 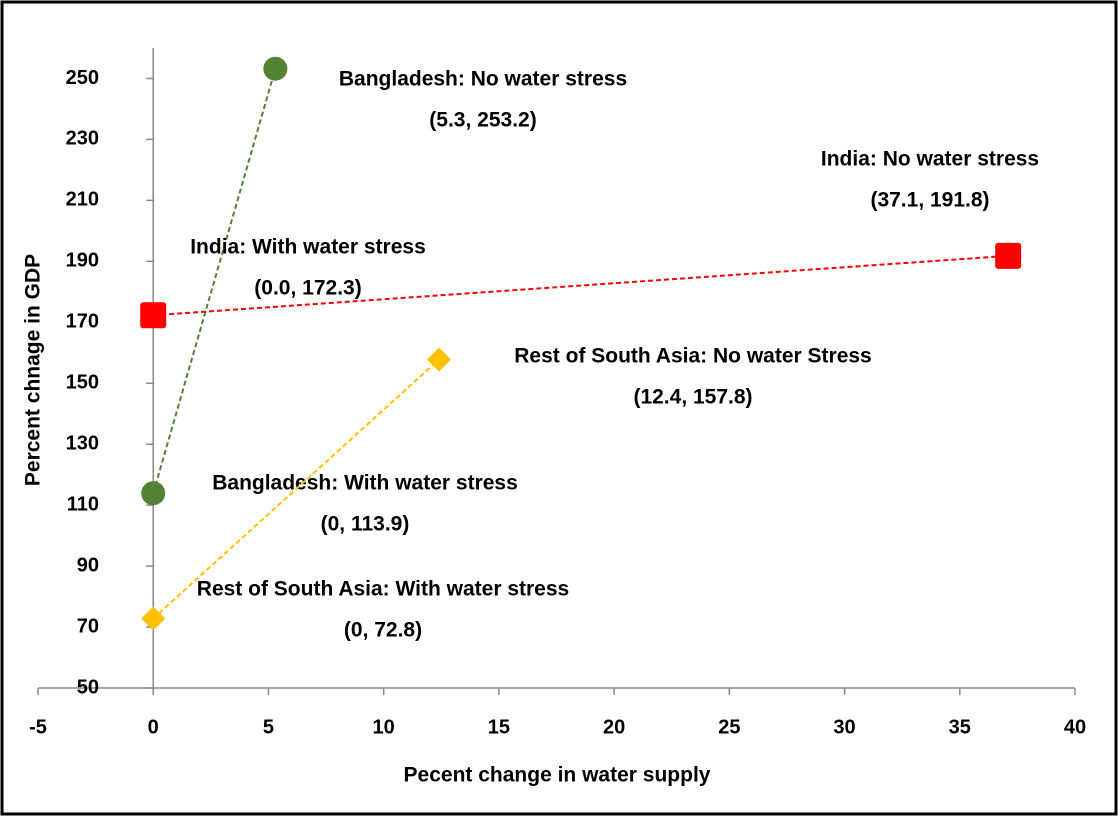 What do you see at coordinates (82, 383) in the screenshot?
I see `y-tick-label: 150` at bounding box center [82, 383].